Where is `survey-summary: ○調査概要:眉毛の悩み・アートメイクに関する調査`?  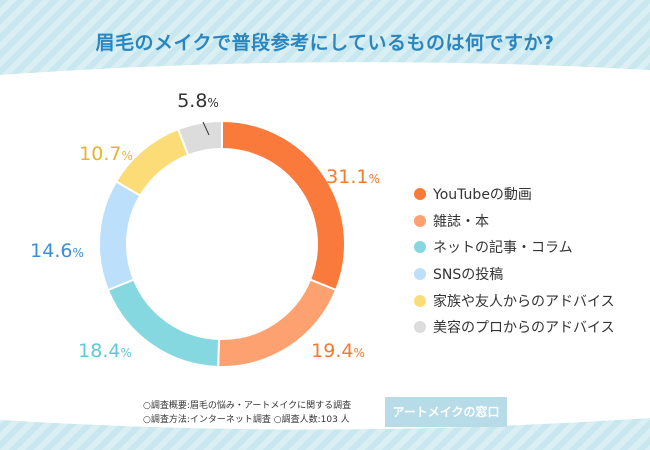
survey-summary: ○調査概要:眉毛の悩み・アートメイクに関する調査 is located at coordinates (247, 406).